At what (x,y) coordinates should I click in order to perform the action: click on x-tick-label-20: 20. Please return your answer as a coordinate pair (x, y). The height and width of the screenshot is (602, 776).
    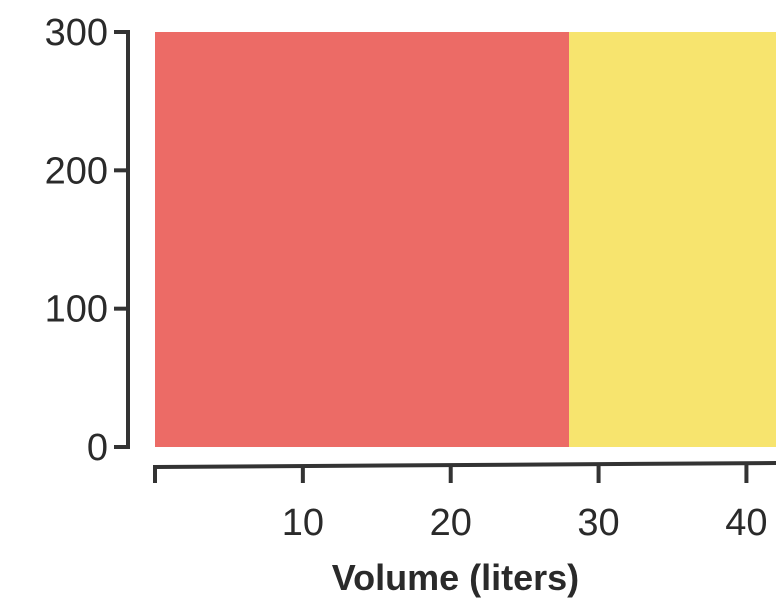
    Looking at the image, I should click on (451, 523).